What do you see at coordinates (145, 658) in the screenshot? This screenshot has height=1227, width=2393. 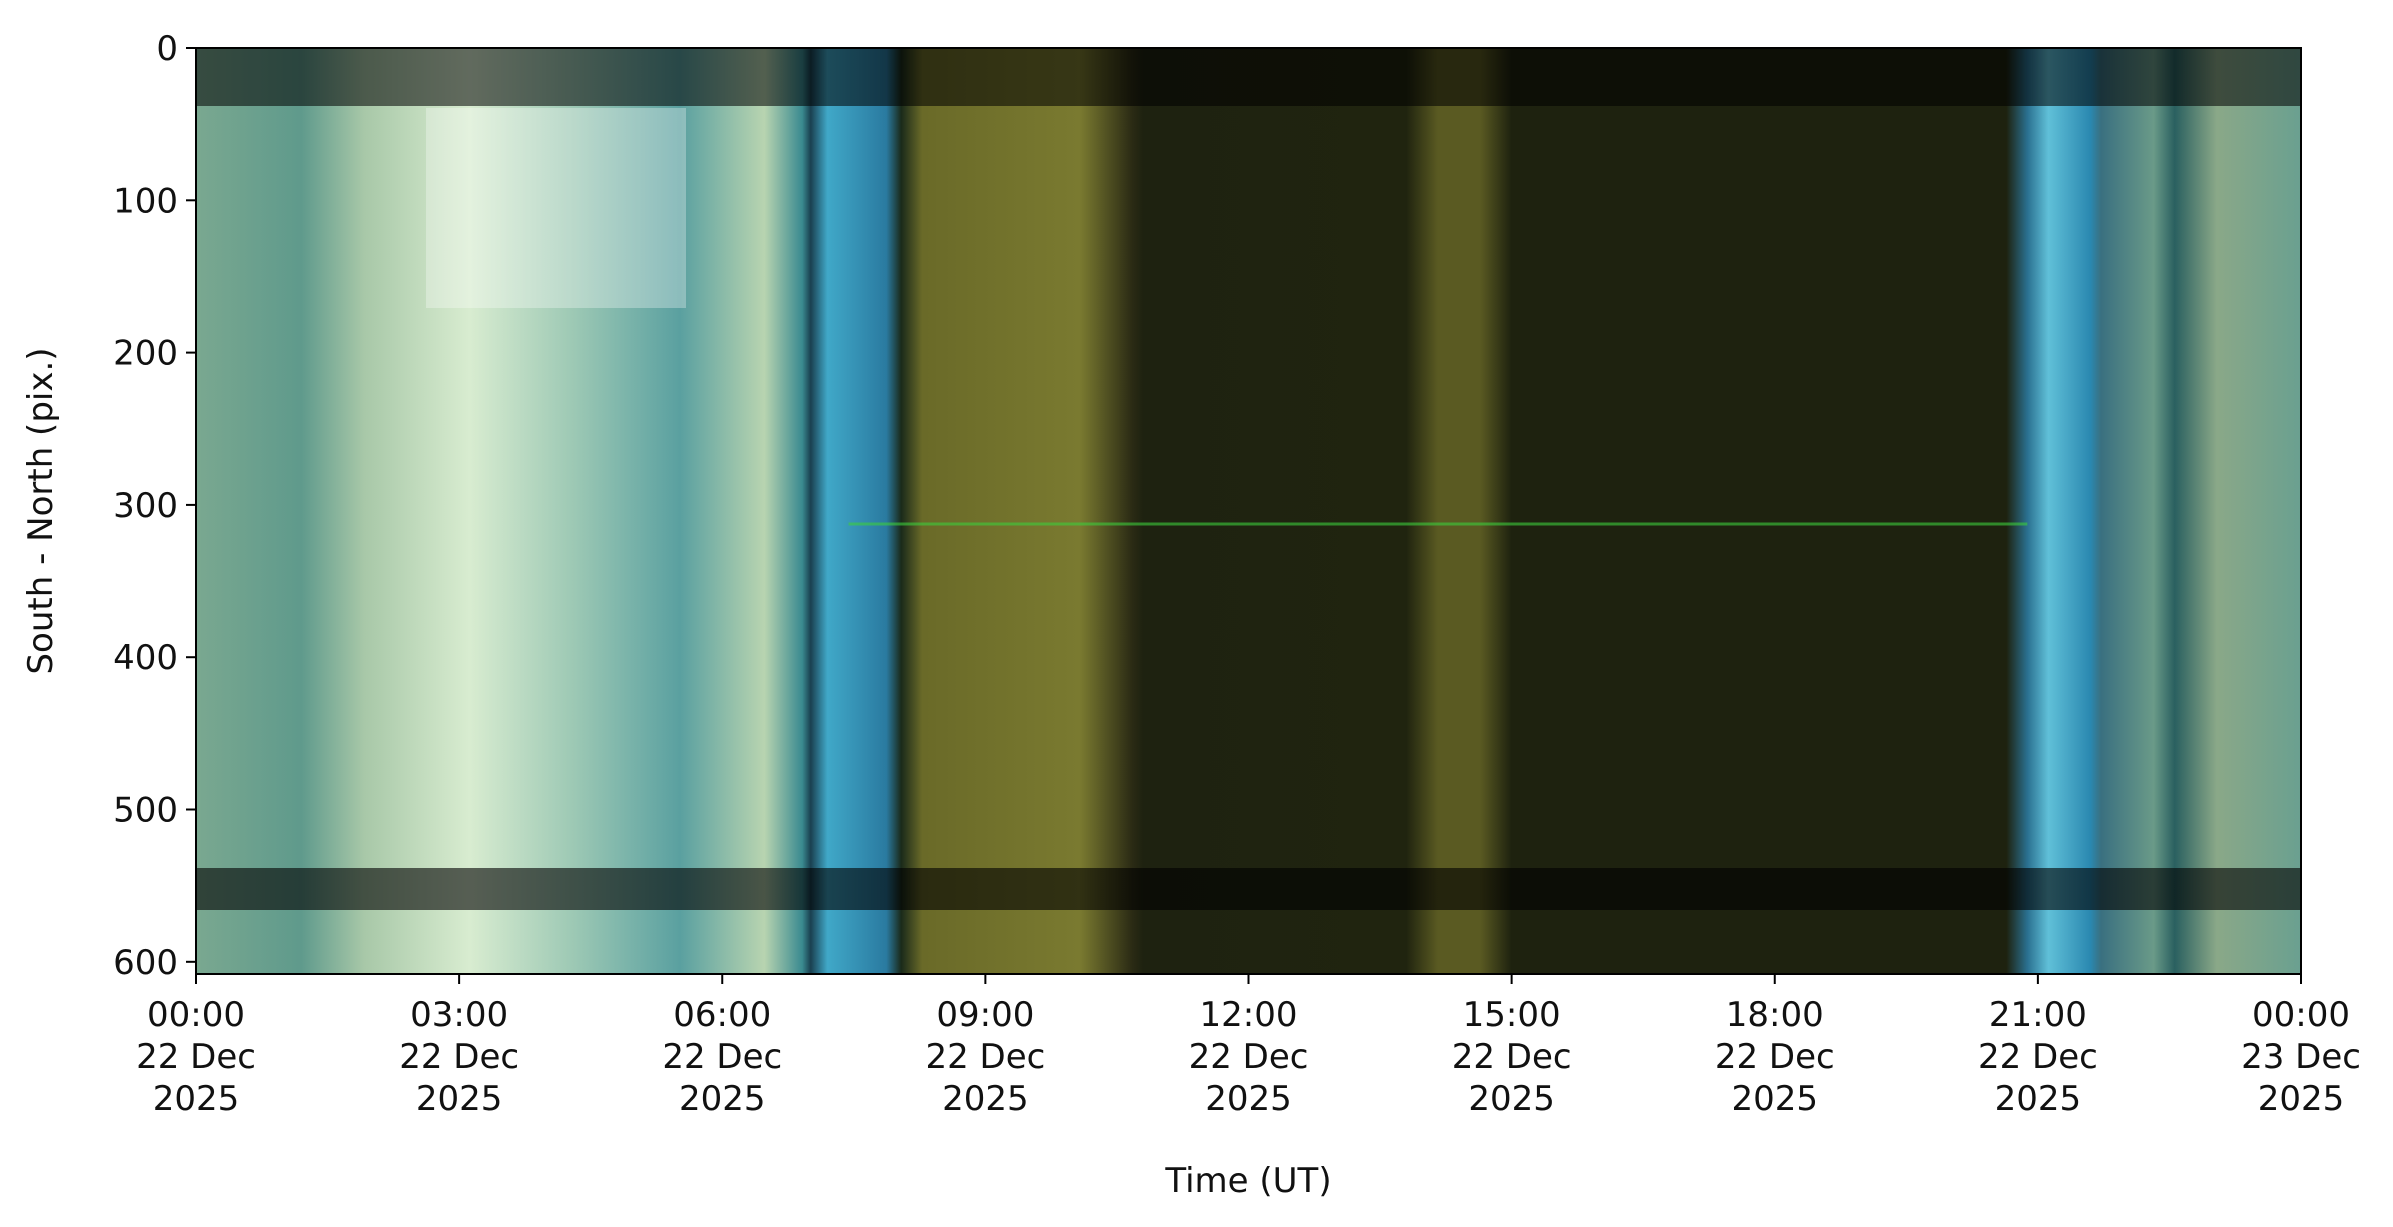 I see `y-tick-label: 400` at bounding box center [145, 658].